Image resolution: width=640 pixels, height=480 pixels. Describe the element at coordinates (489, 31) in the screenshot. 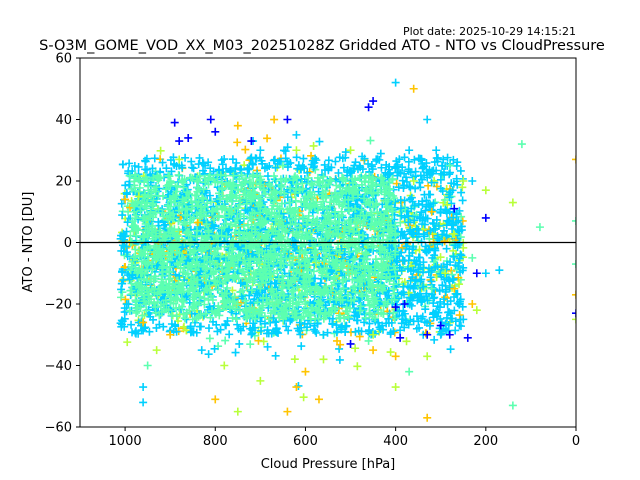

I see `plot-date-subtitle: Plot date: 2025-10-29 14:15:21` at that location.